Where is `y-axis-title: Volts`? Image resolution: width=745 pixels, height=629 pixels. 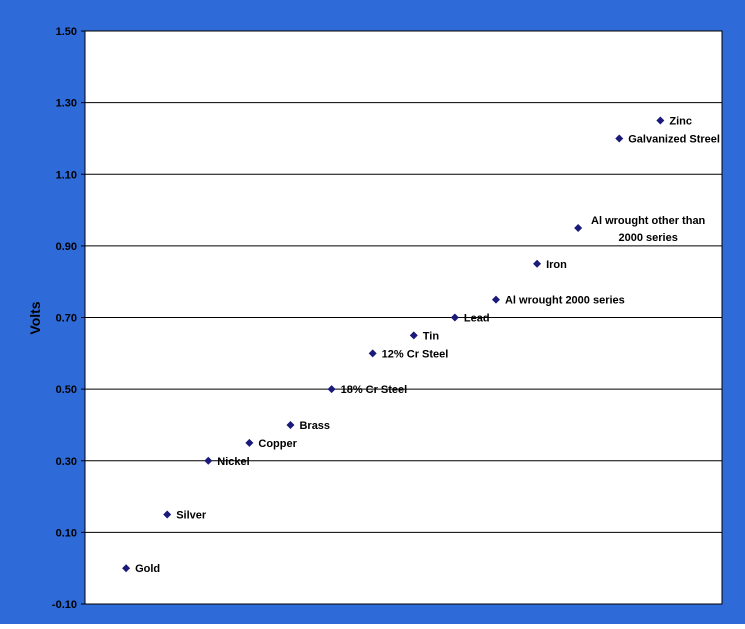 y-axis-title: Volts is located at coordinates (35, 317).